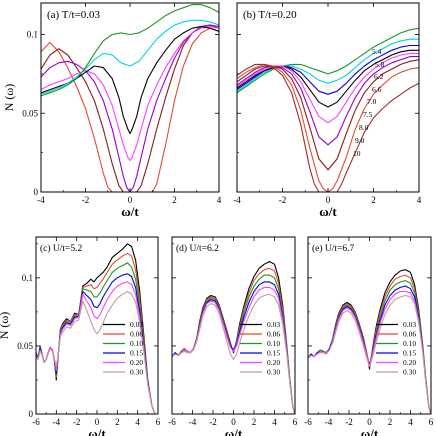  Describe the element at coordinates (357, 153) in the screenshot. I see `curve-label: 10` at that location.